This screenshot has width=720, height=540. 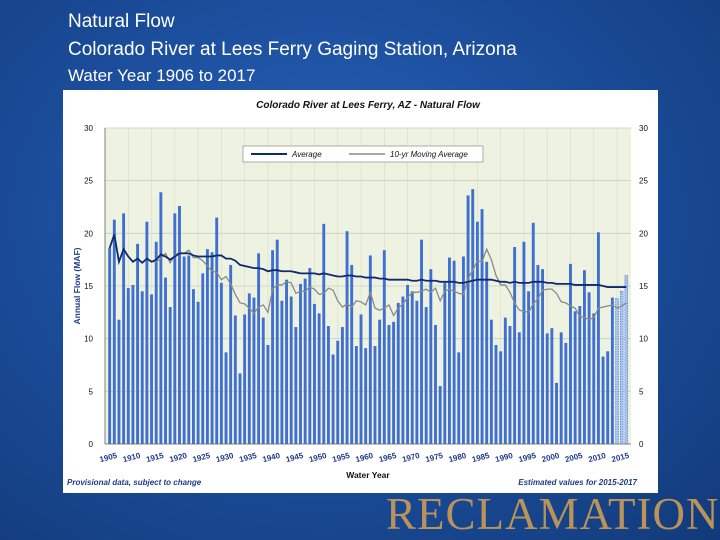 I want to click on x-tick-label: 1920, so click(x=178, y=457).